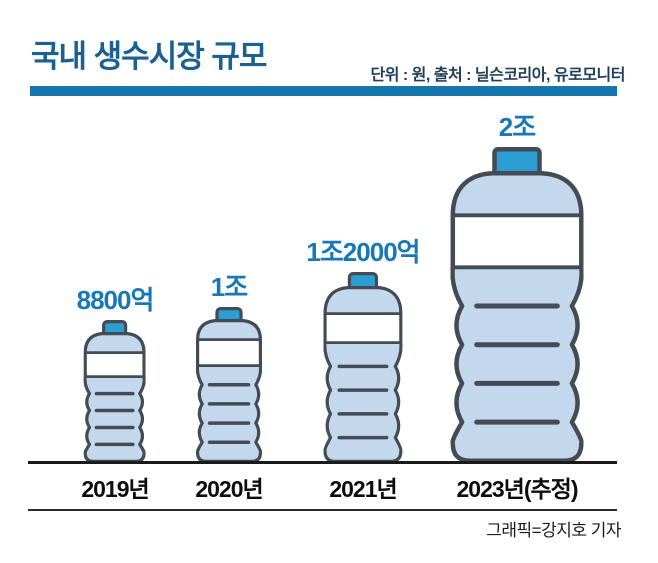  I want to click on footer-divider-line, so click(322, 510).